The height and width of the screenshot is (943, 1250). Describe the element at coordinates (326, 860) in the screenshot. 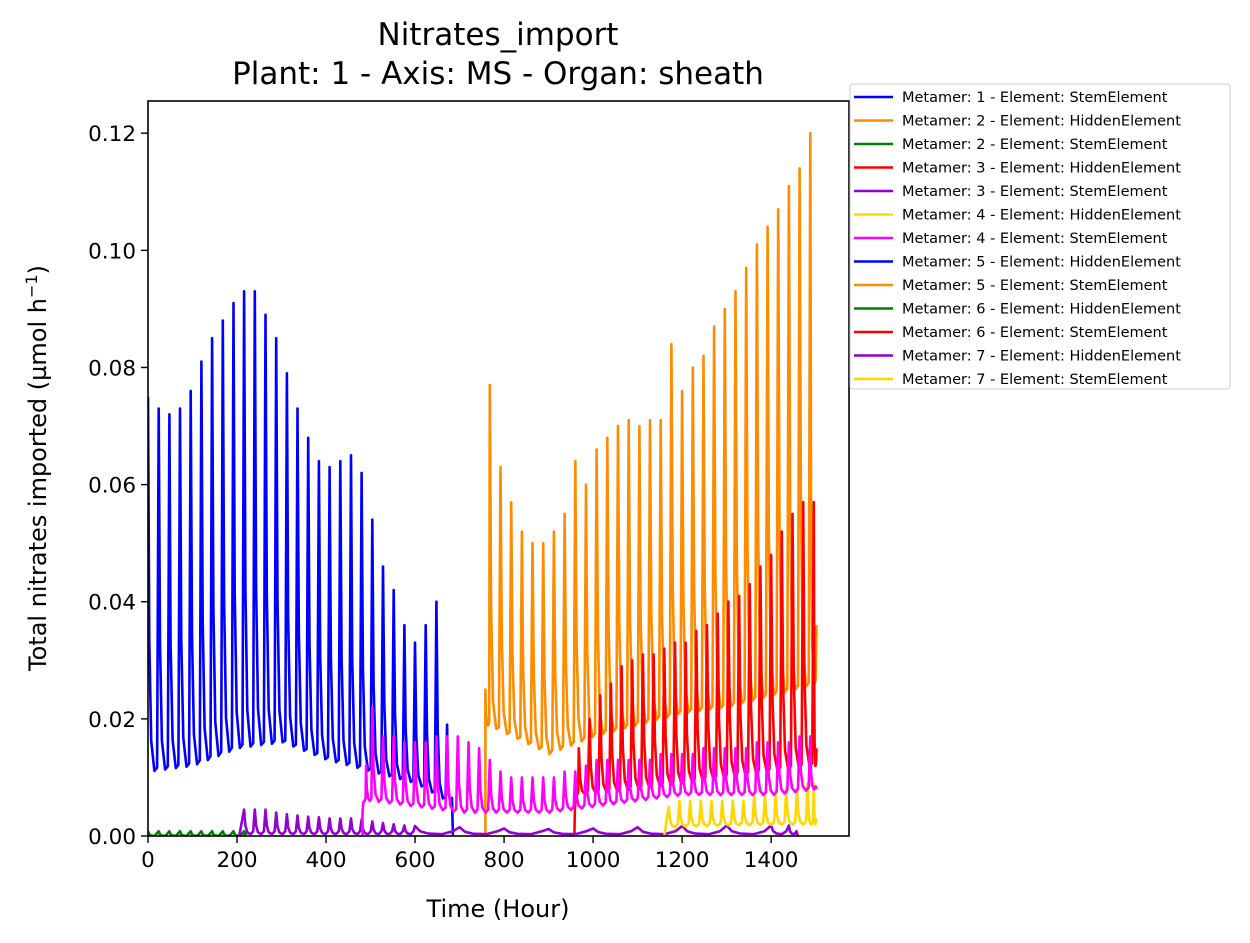

I see `x-tick-label: 400` at that location.